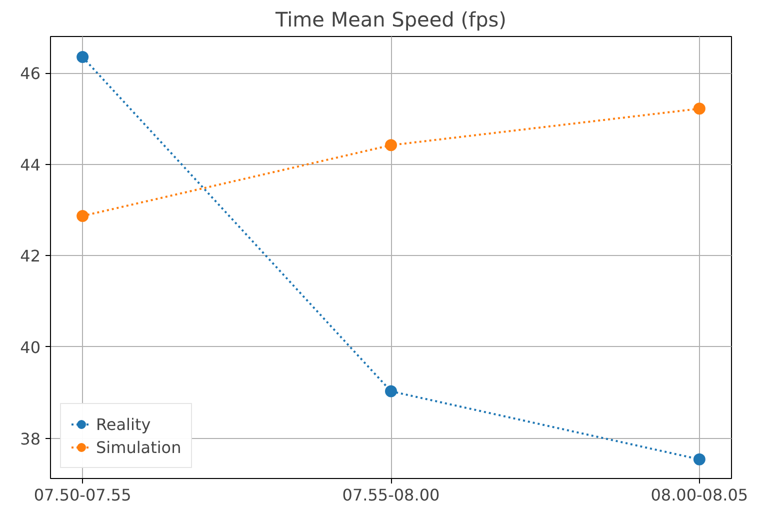 This screenshot has height=518, width=761. I want to click on y-tick-label: 44, so click(30, 164).